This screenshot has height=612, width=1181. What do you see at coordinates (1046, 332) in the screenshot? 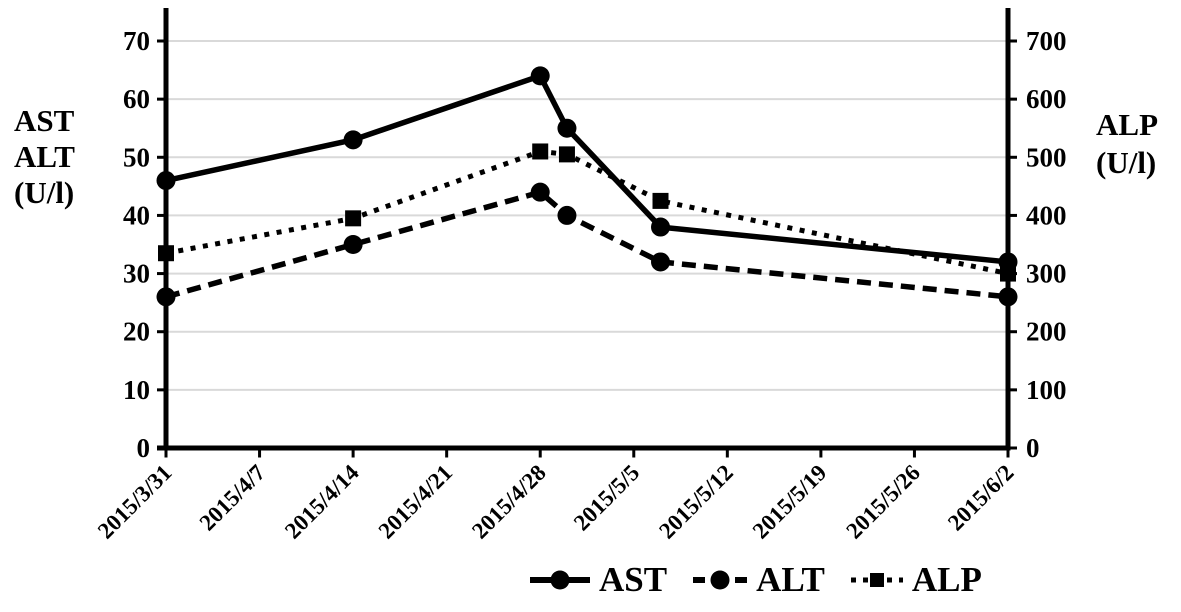
I see `y-right-tick-label: 200` at bounding box center [1046, 332].